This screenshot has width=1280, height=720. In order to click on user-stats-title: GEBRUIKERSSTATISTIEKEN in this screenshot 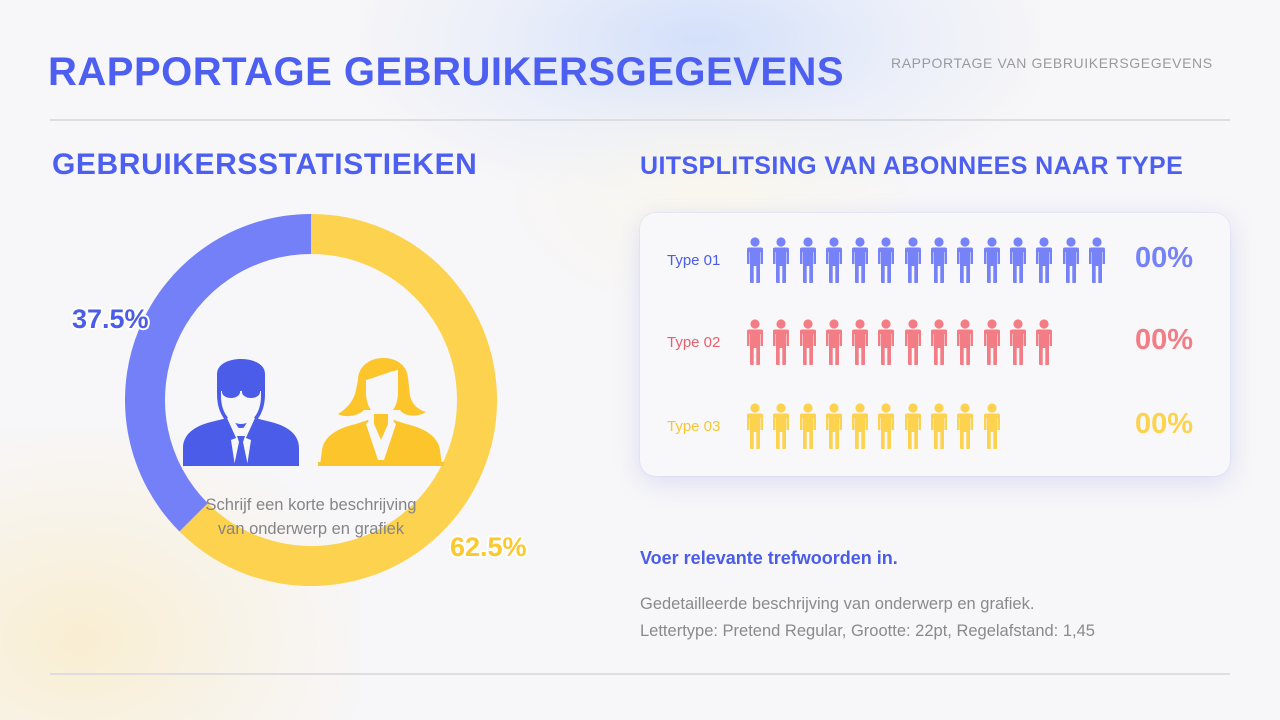, I will do `click(265, 164)`.